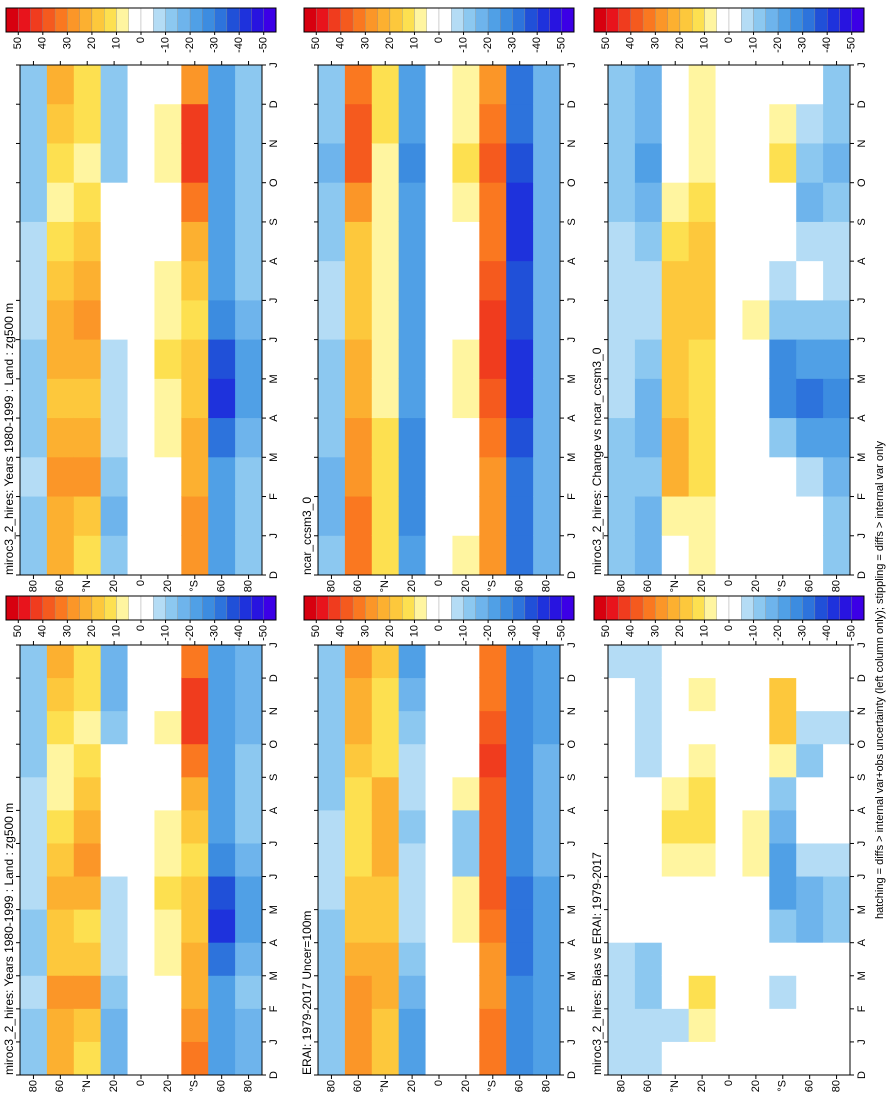 This screenshot has width=890, height=1100. Describe the element at coordinates (116, 43) in the screenshot. I see `colorbar-label: 10` at that location.